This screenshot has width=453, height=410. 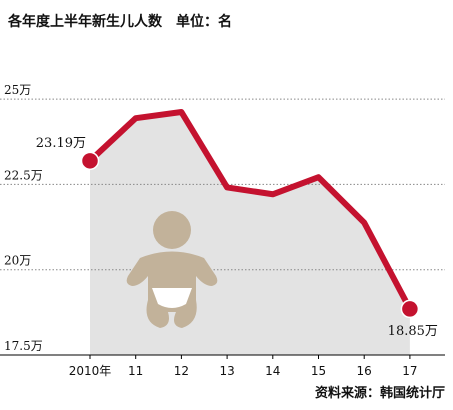 I want to click on x-tick-label: 13, so click(x=226, y=371).